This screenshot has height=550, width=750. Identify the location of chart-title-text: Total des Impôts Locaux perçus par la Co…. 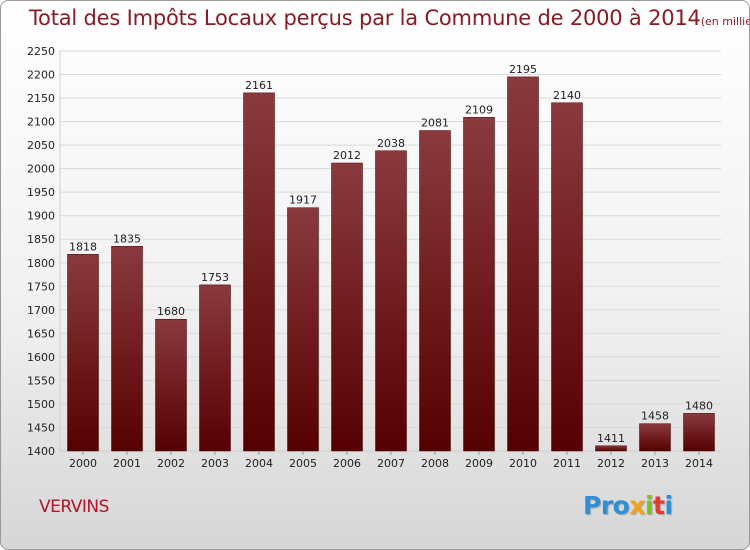
(365, 18).